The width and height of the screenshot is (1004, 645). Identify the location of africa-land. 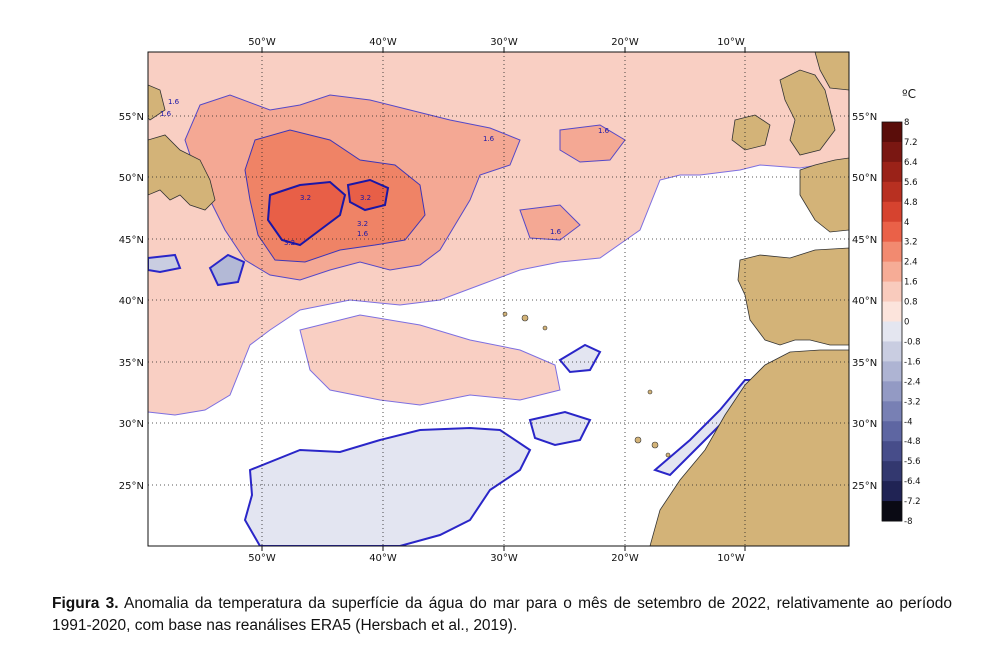
(749, 447).